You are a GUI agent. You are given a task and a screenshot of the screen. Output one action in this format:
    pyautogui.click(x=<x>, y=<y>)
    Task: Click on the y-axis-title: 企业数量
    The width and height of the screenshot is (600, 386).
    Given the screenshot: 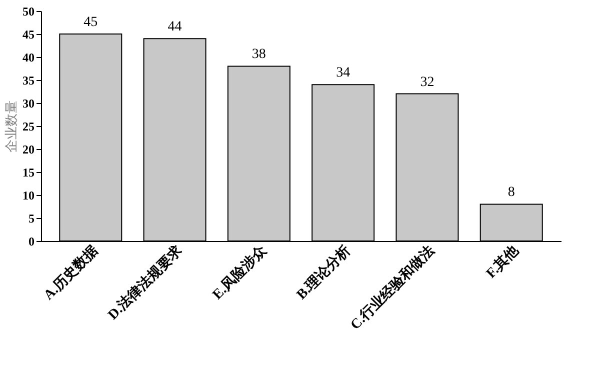 What is the action you would take?
    pyautogui.click(x=11, y=126)
    